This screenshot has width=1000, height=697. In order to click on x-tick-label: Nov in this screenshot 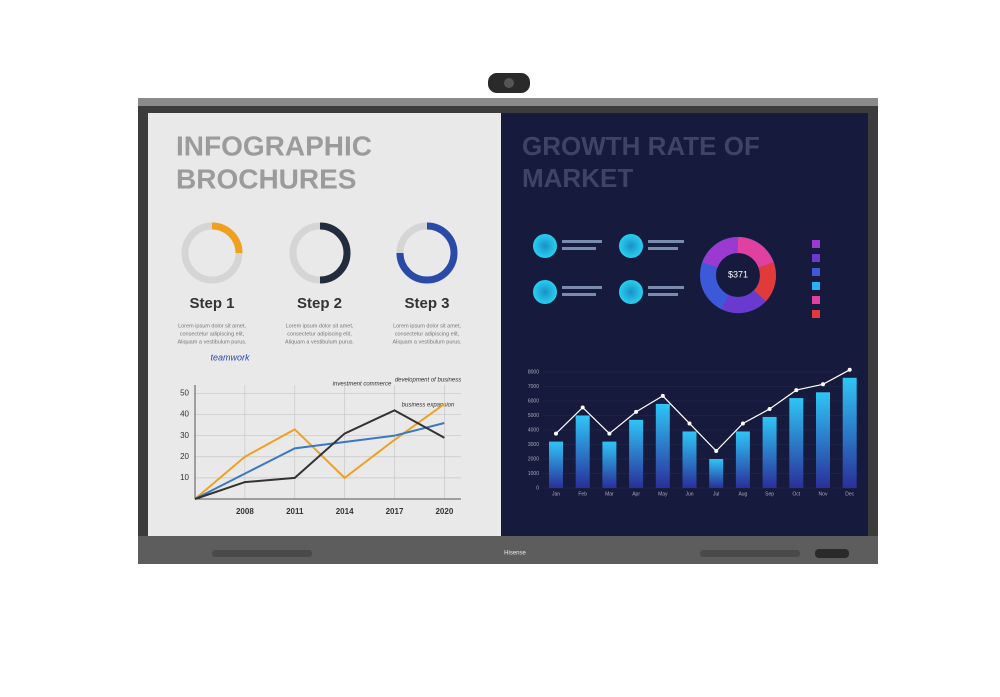, I will do `click(823, 494)`.